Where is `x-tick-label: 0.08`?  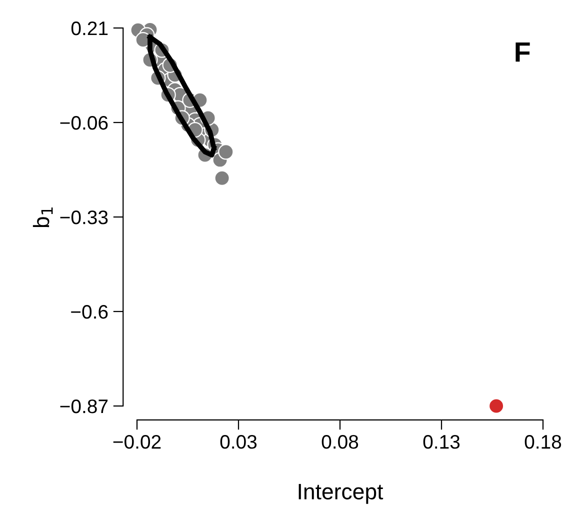
x-tick-label: 0.08 is located at coordinates (340, 441).